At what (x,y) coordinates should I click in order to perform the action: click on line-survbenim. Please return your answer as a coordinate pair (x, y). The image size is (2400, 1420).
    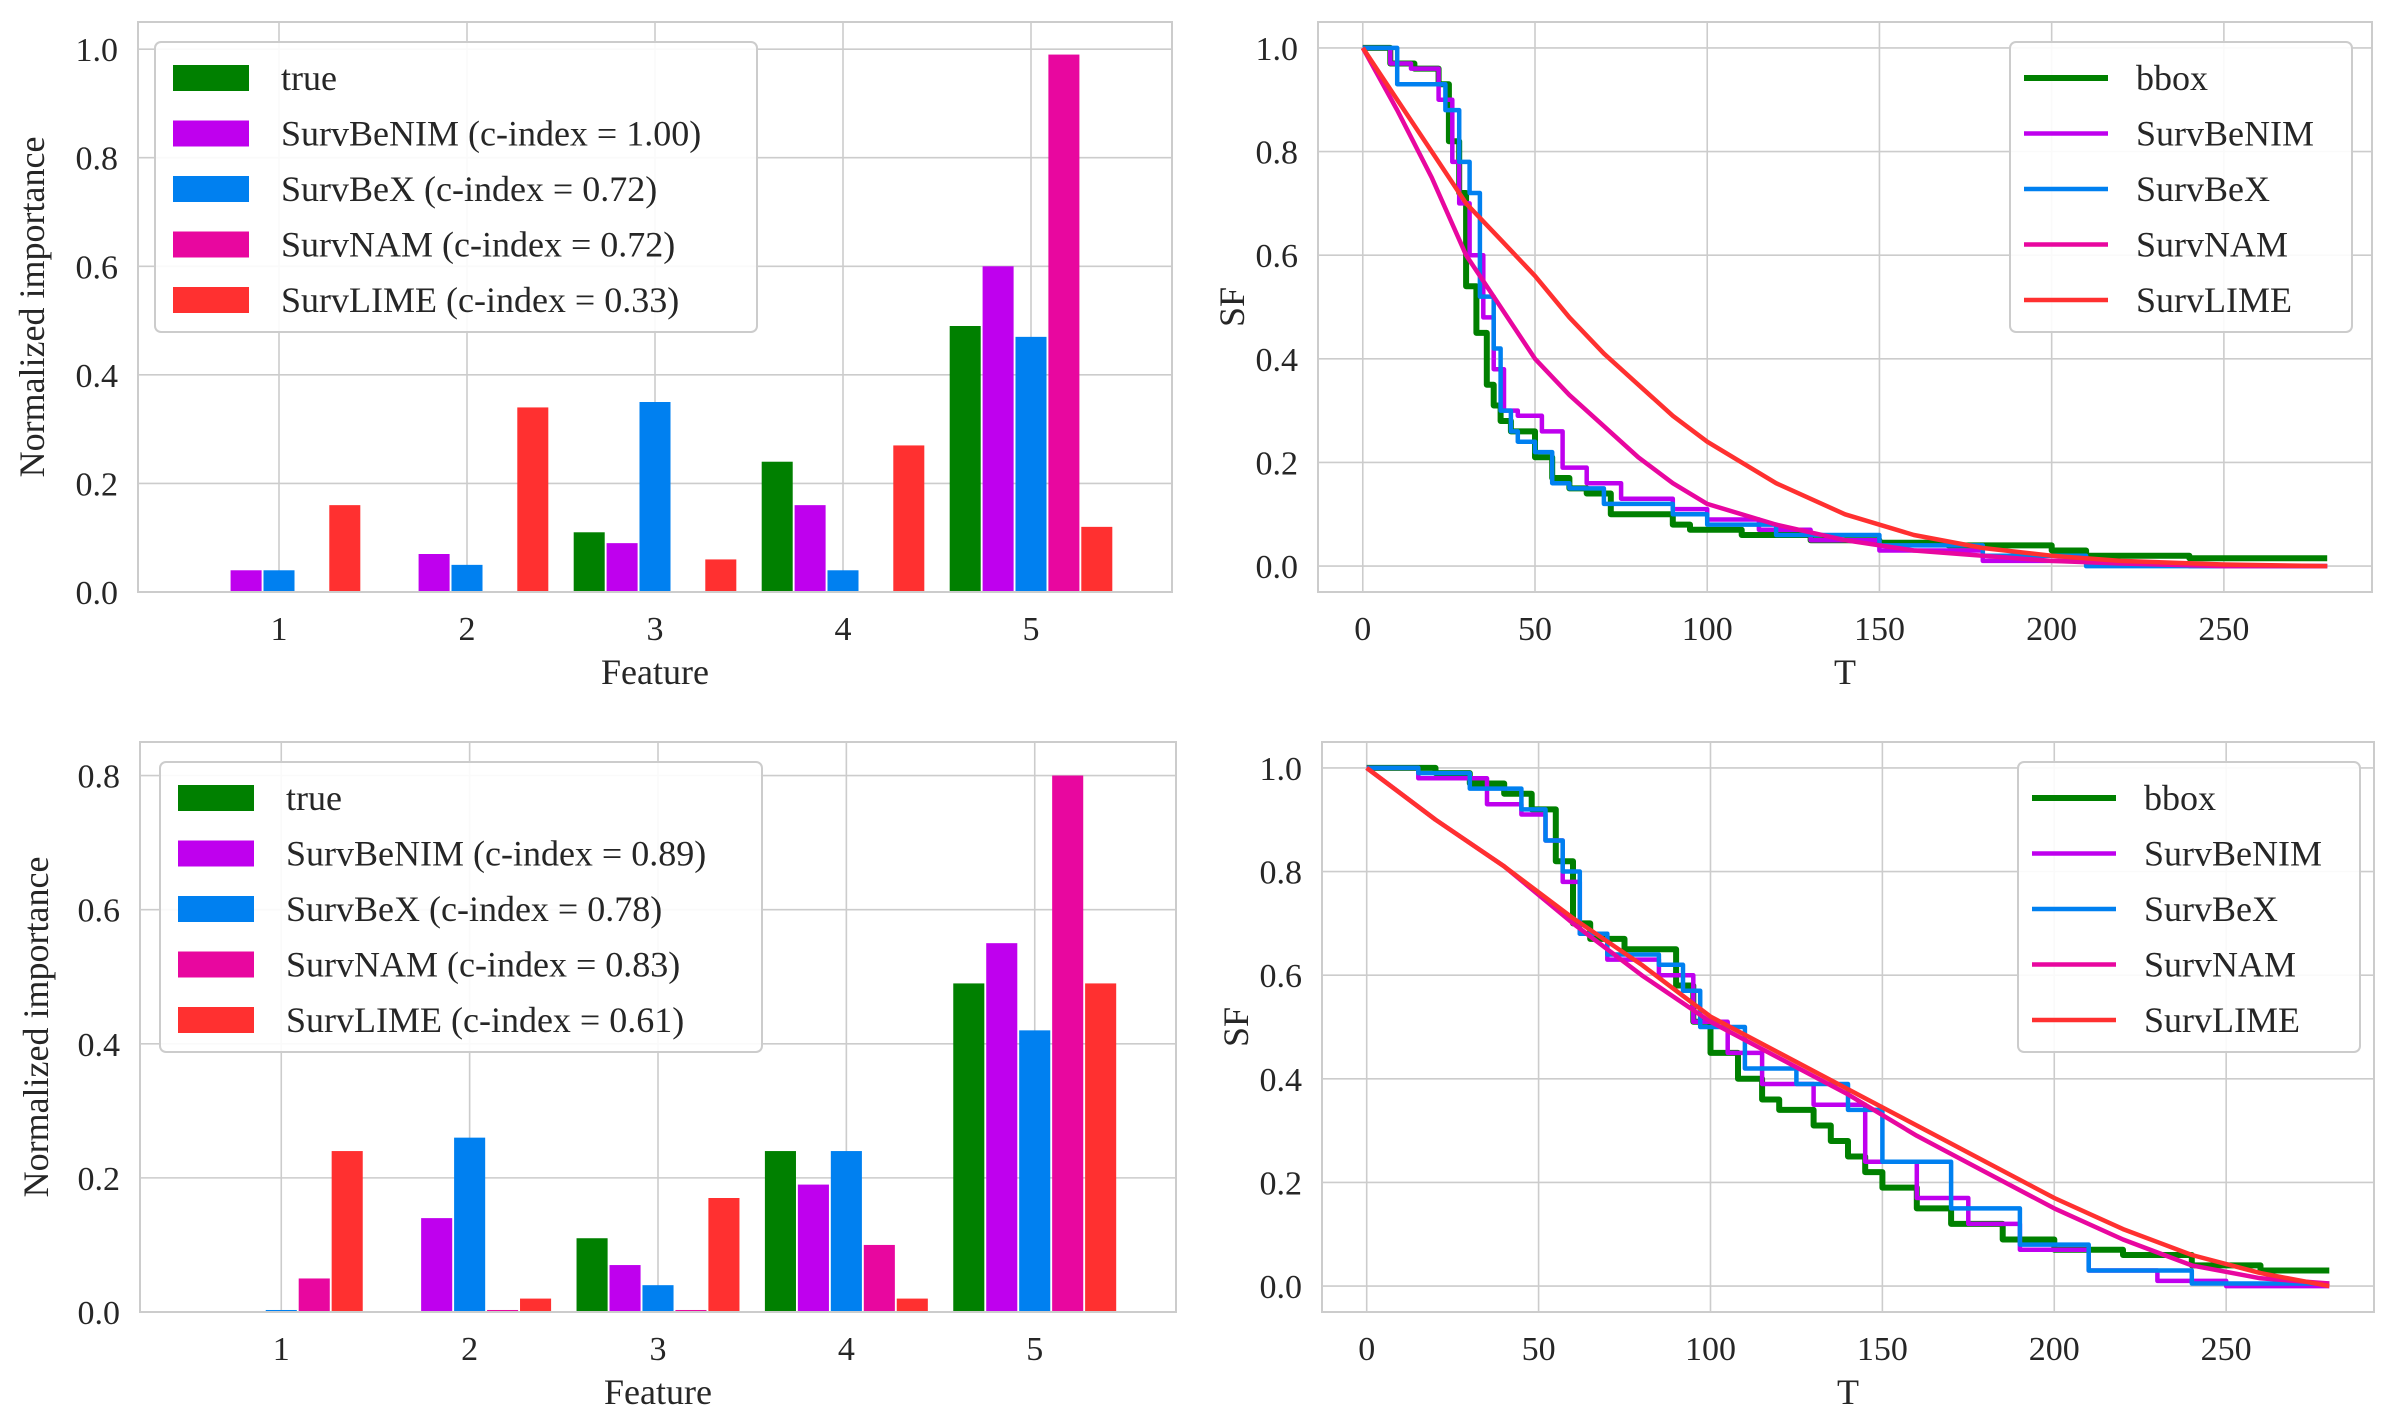
    Looking at the image, I should click on (1848, 1027).